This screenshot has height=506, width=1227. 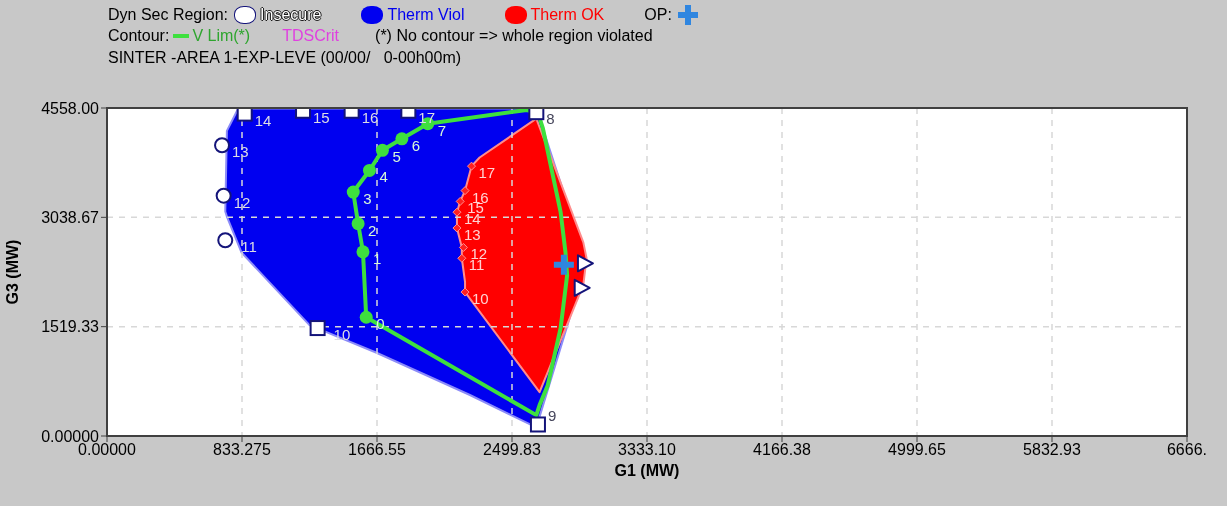 I want to click on y-tick-label: 3038.67, so click(x=70, y=218).